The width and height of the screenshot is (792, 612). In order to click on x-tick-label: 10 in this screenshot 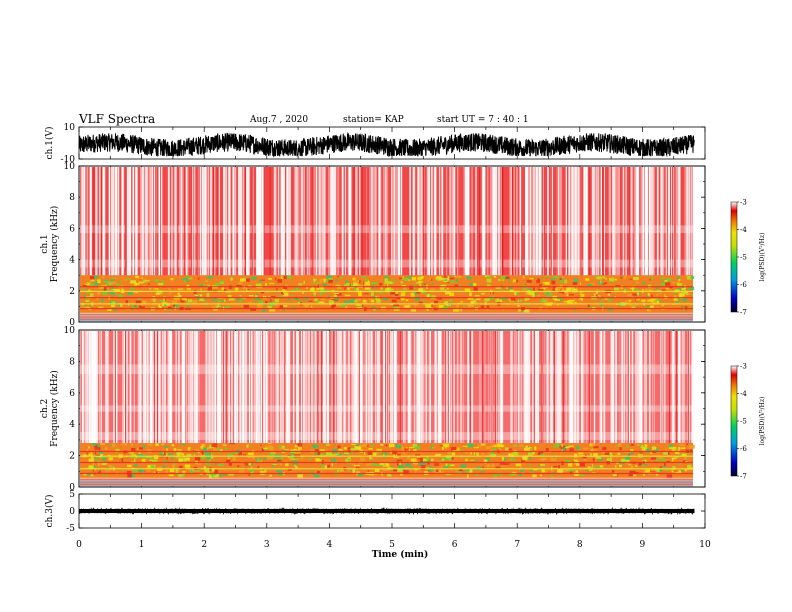, I will do `click(705, 545)`.